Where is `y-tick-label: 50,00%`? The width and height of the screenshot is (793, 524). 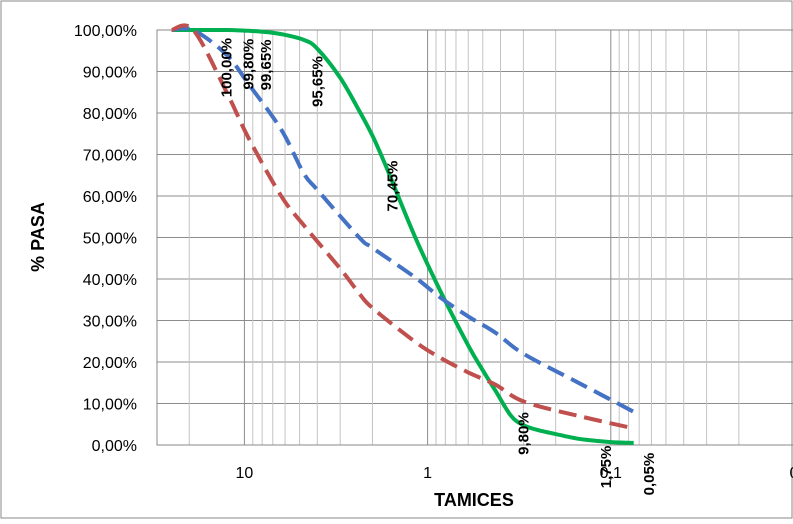
y-tick-label: 50,00% is located at coordinates (110, 239).